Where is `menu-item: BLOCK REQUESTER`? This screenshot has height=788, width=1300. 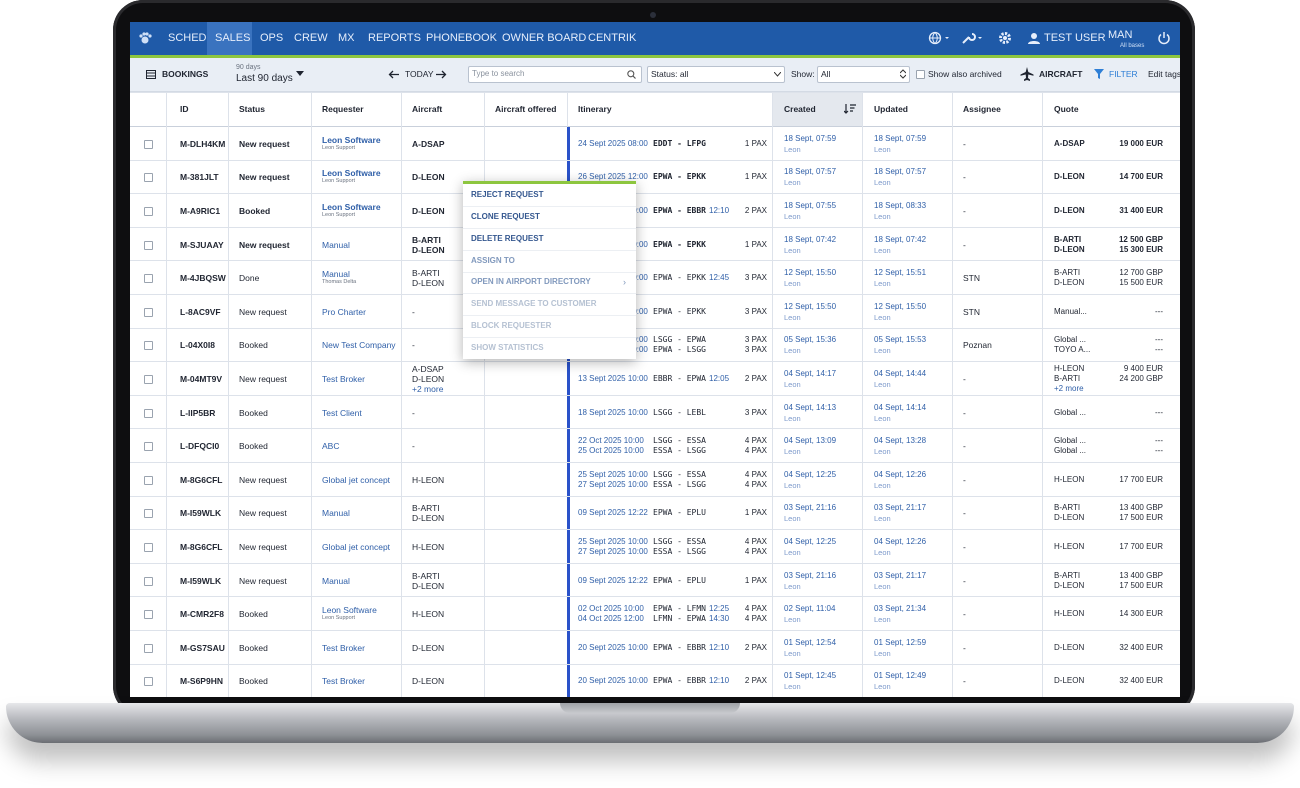 menu-item: BLOCK REQUESTER is located at coordinates (511, 326).